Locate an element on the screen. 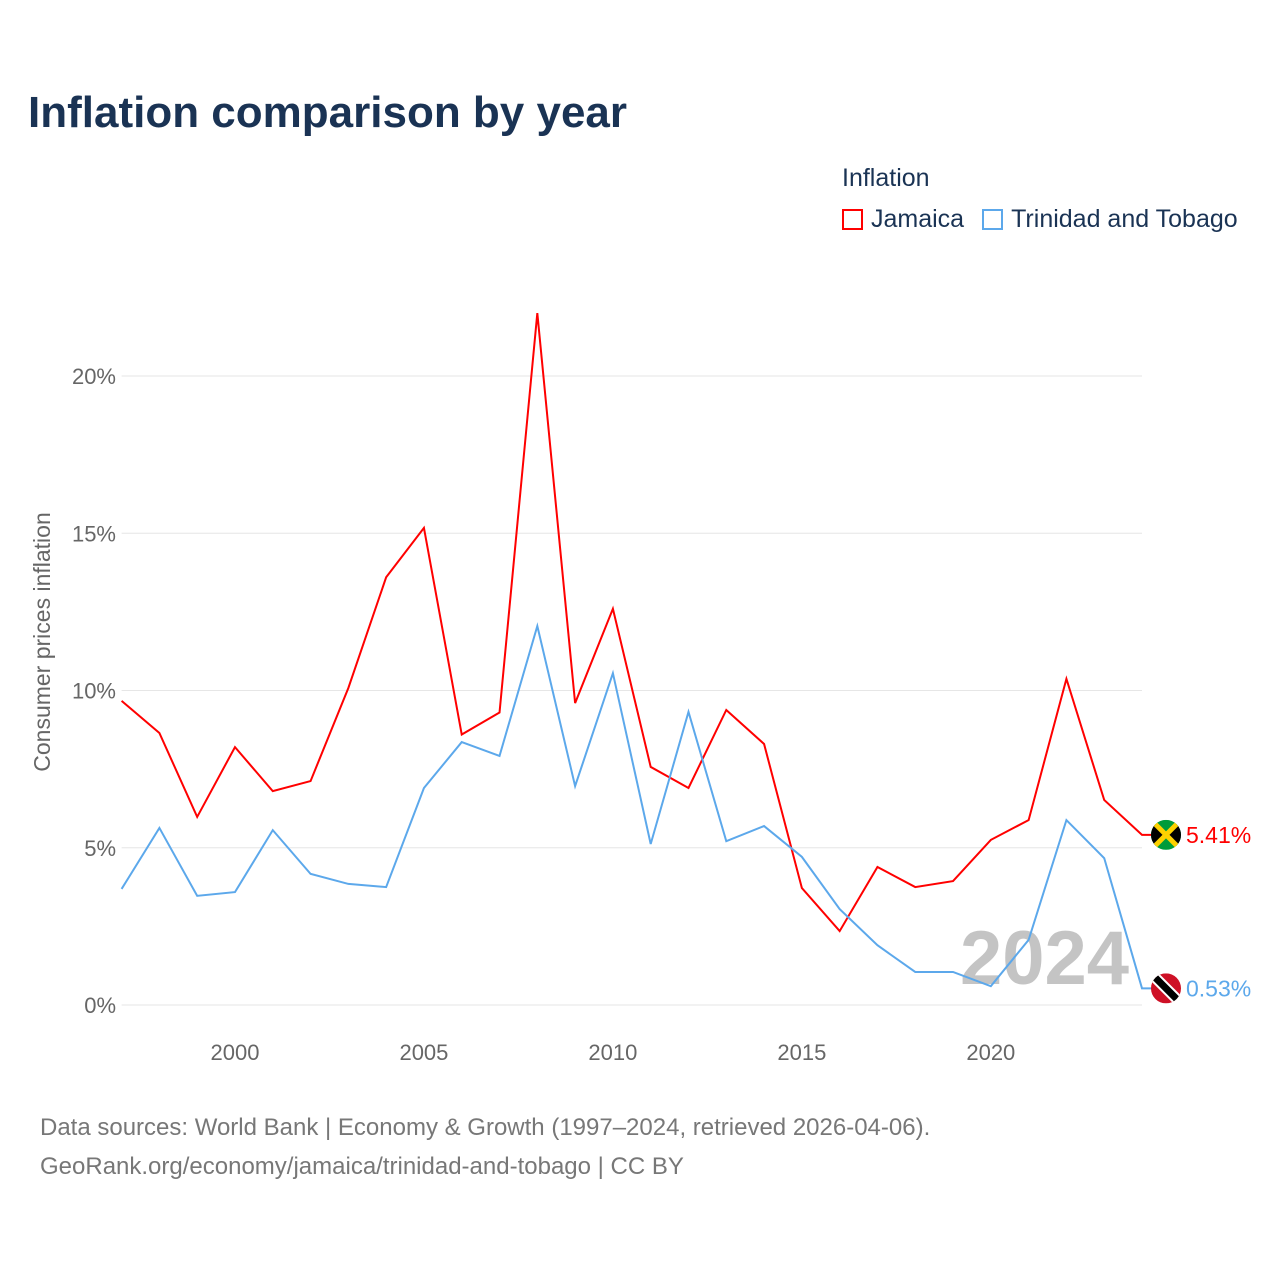 The image size is (1280, 1280). y-tick-label: 20% is located at coordinates (94, 376).